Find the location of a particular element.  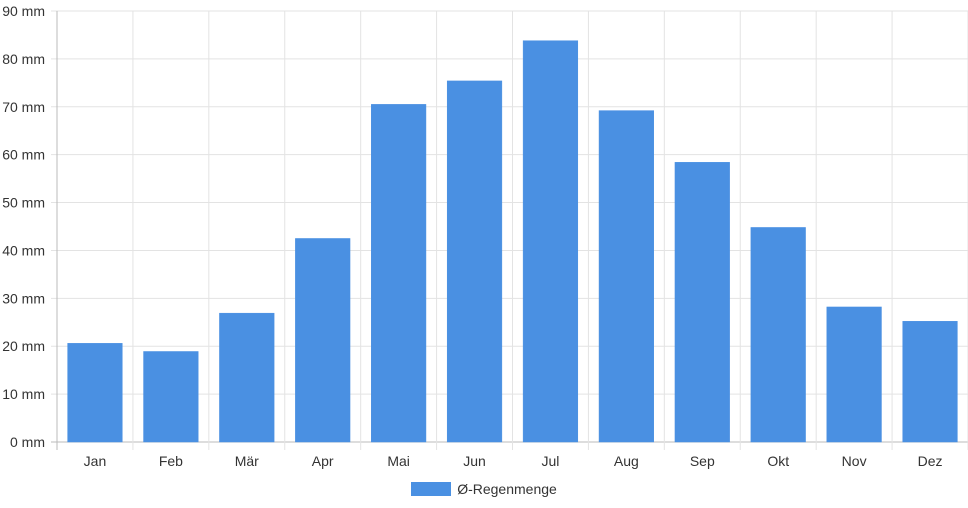

x-tick-label: Mai is located at coordinates (398, 461).